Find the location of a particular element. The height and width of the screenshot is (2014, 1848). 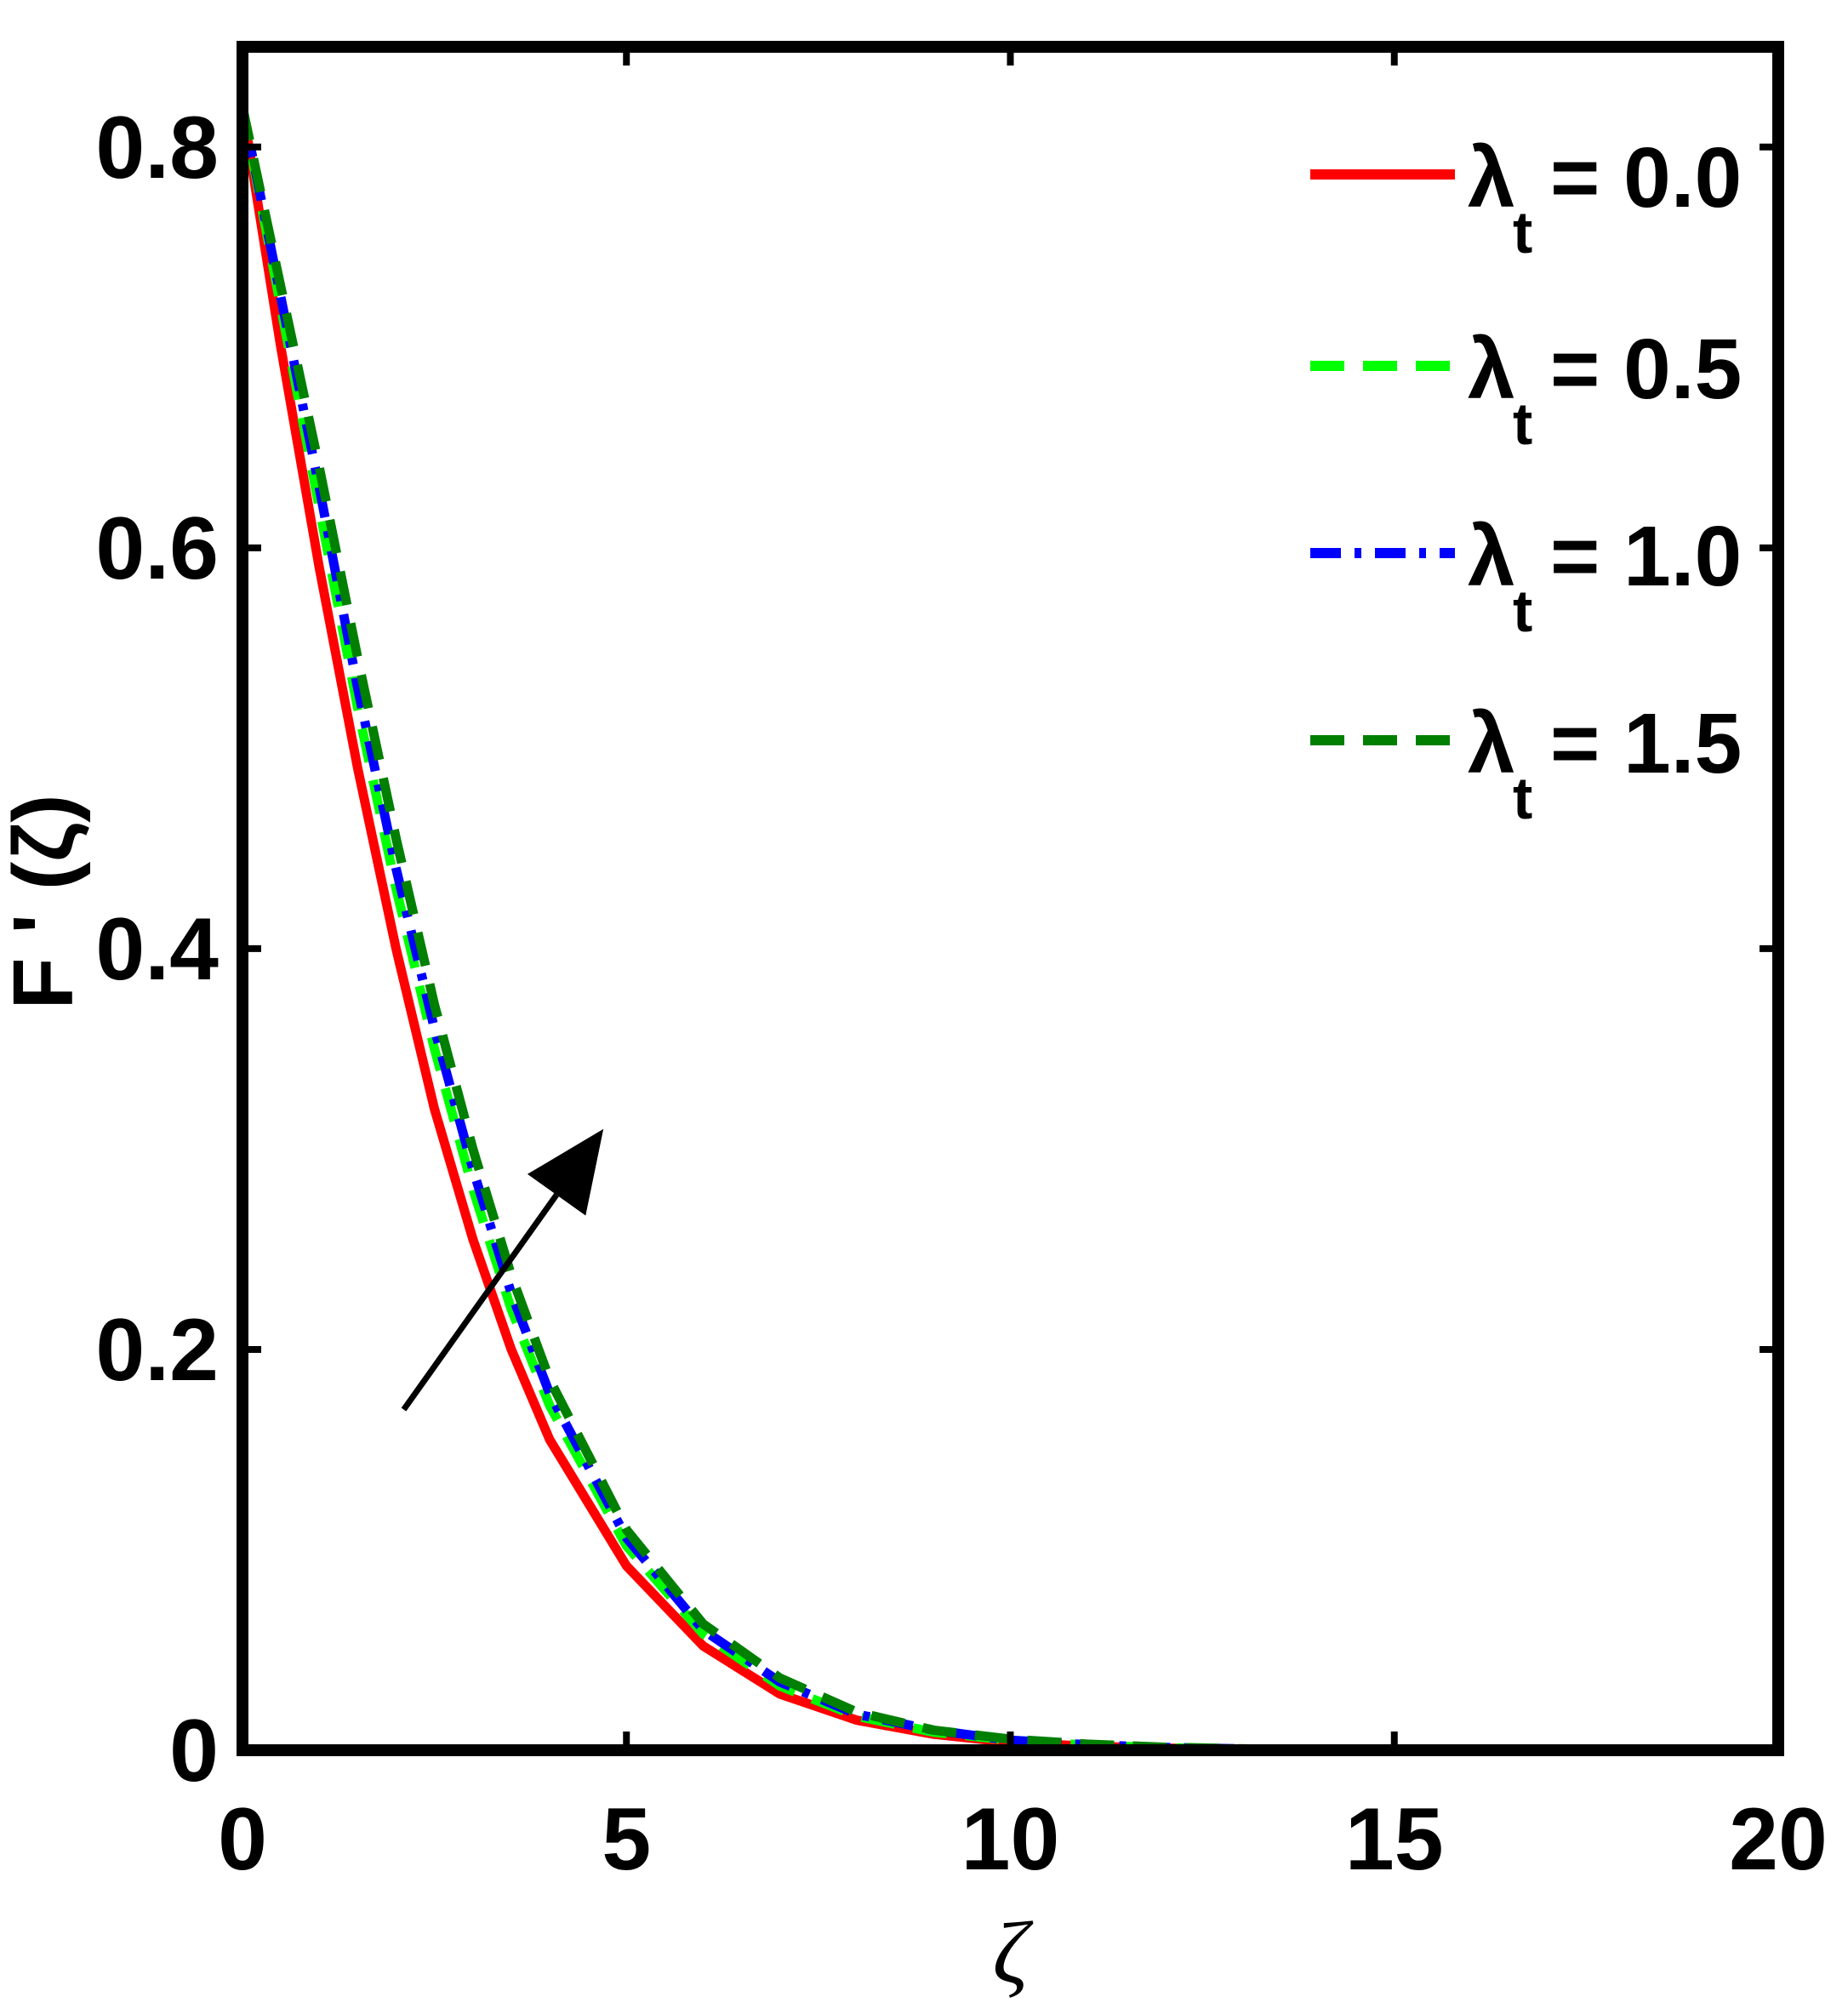

y-tick-label: 0.8 is located at coordinates (157, 148).